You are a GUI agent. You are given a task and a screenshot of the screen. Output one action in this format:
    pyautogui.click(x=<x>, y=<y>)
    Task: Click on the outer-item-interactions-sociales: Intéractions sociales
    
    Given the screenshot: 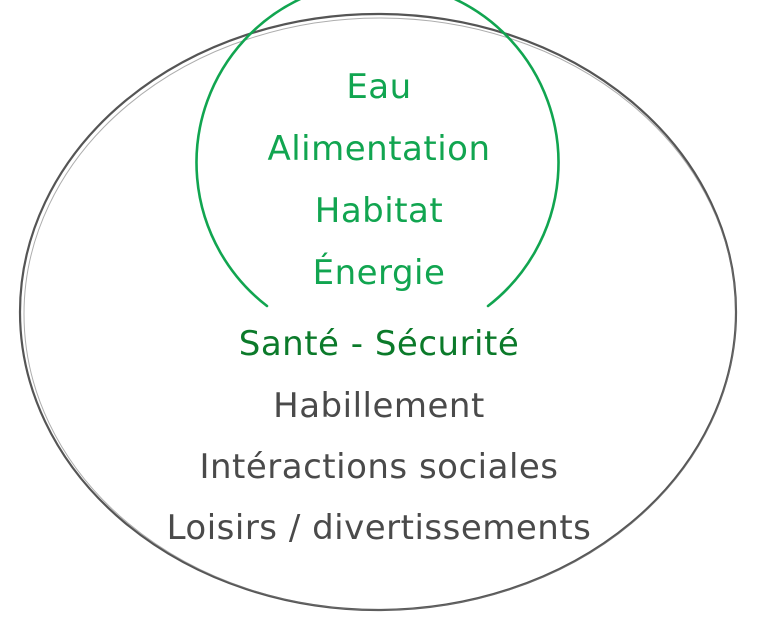 What is the action you would take?
    pyautogui.click(x=379, y=467)
    